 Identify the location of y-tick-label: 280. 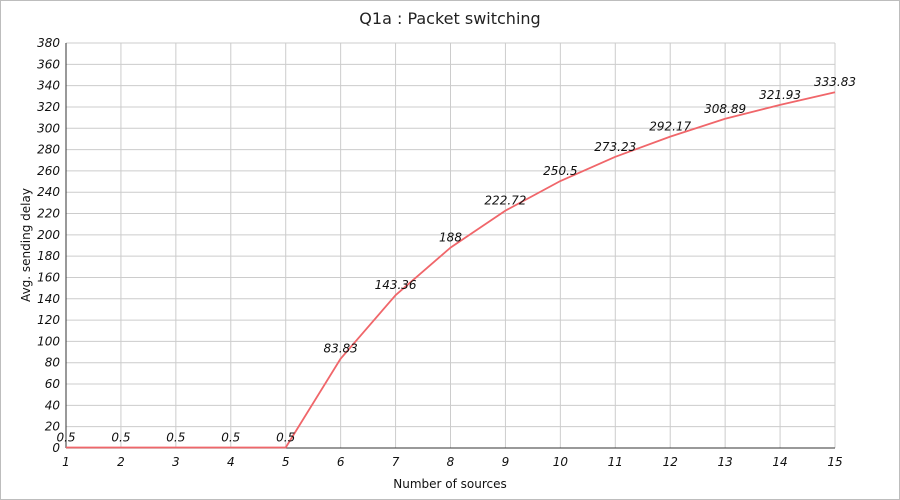
(48, 150).